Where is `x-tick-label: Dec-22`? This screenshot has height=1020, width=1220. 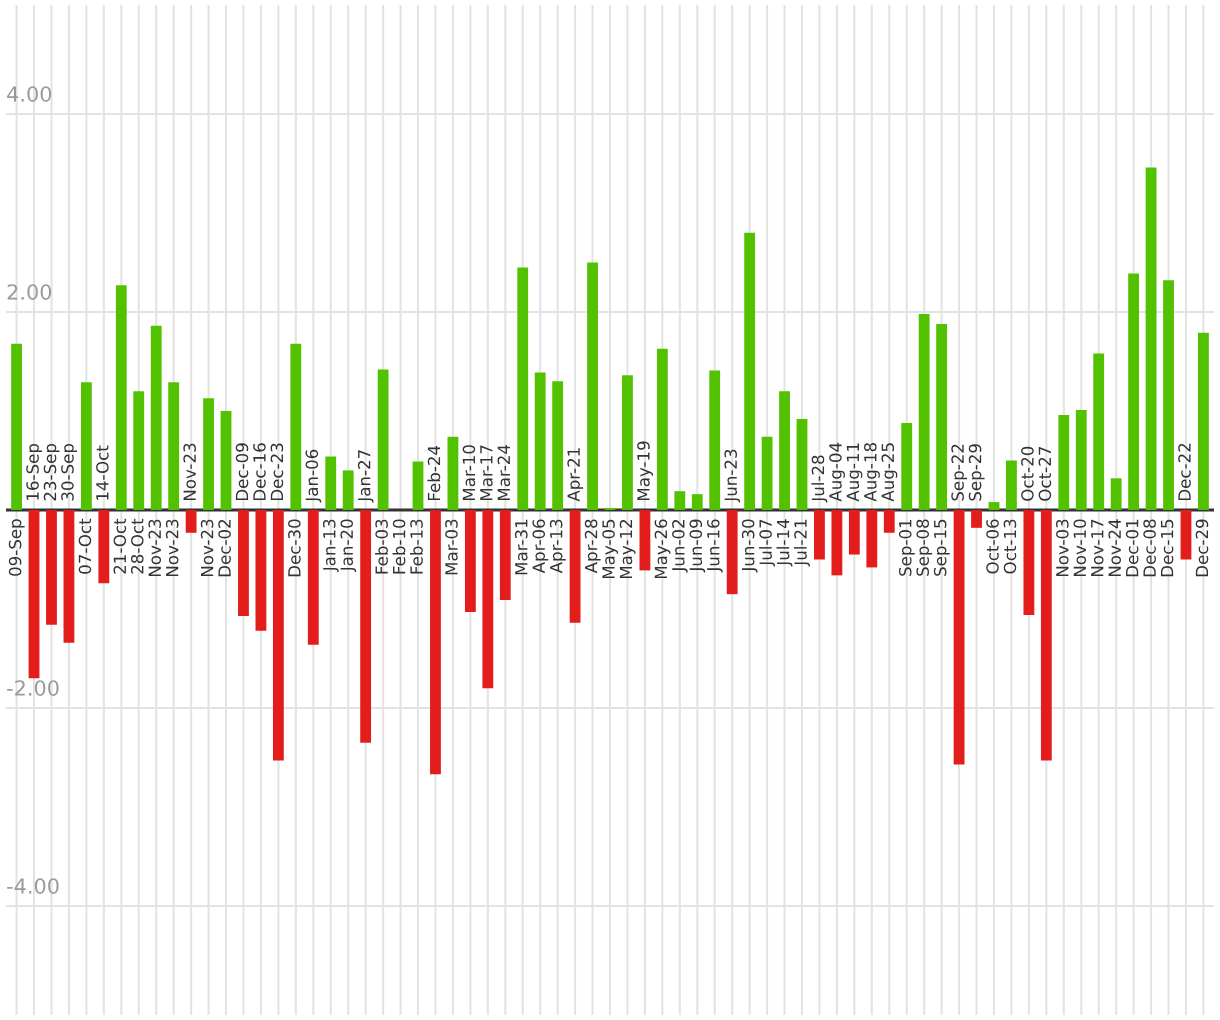
x-tick-label: Dec-22 is located at coordinates (1184, 472).